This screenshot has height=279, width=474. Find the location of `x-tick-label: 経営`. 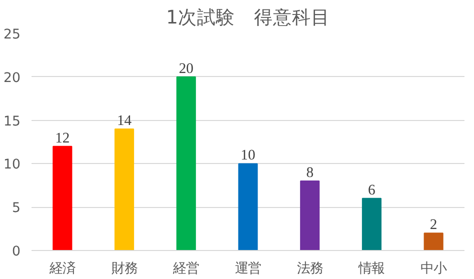

x-tick-label: 経営 is located at coordinates (186, 269).